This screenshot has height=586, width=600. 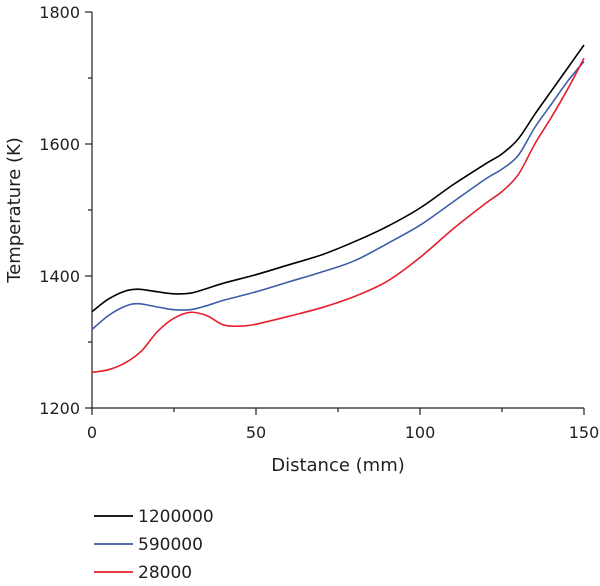 I want to click on x-axis-label: Distance (mm), so click(x=338, y=465).